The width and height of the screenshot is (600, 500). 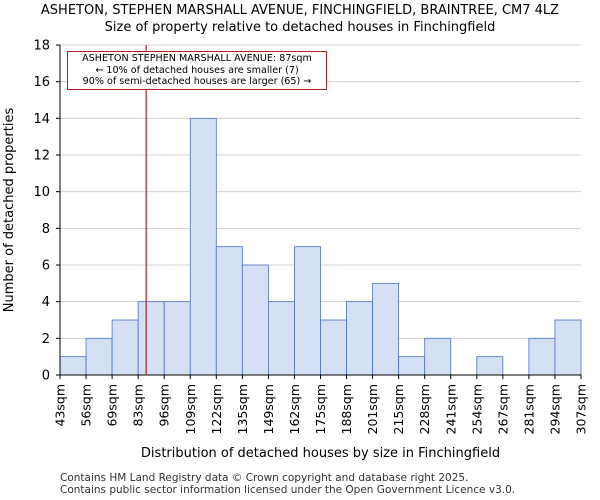 What do you see at coordinates (138, 405) in the screenshot?
I see `x-tick-label: 83sqm` at bounding box center [138, 405].